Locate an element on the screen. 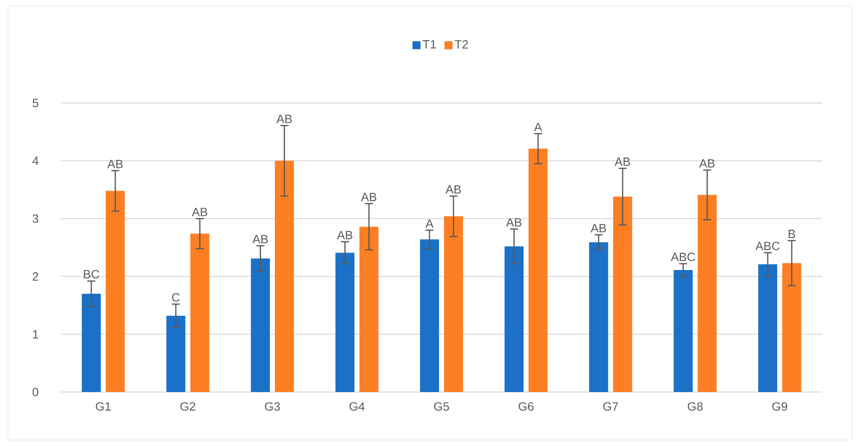 This screenshot has width=860, height=446. legend-label: T2 is located at coordinates (461, 44).